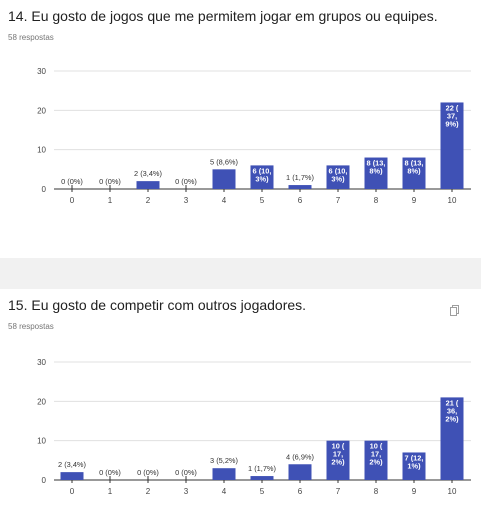 The image size is (481, 507). I want to click on data-label: 3 (5,2%), so click(224, 460).